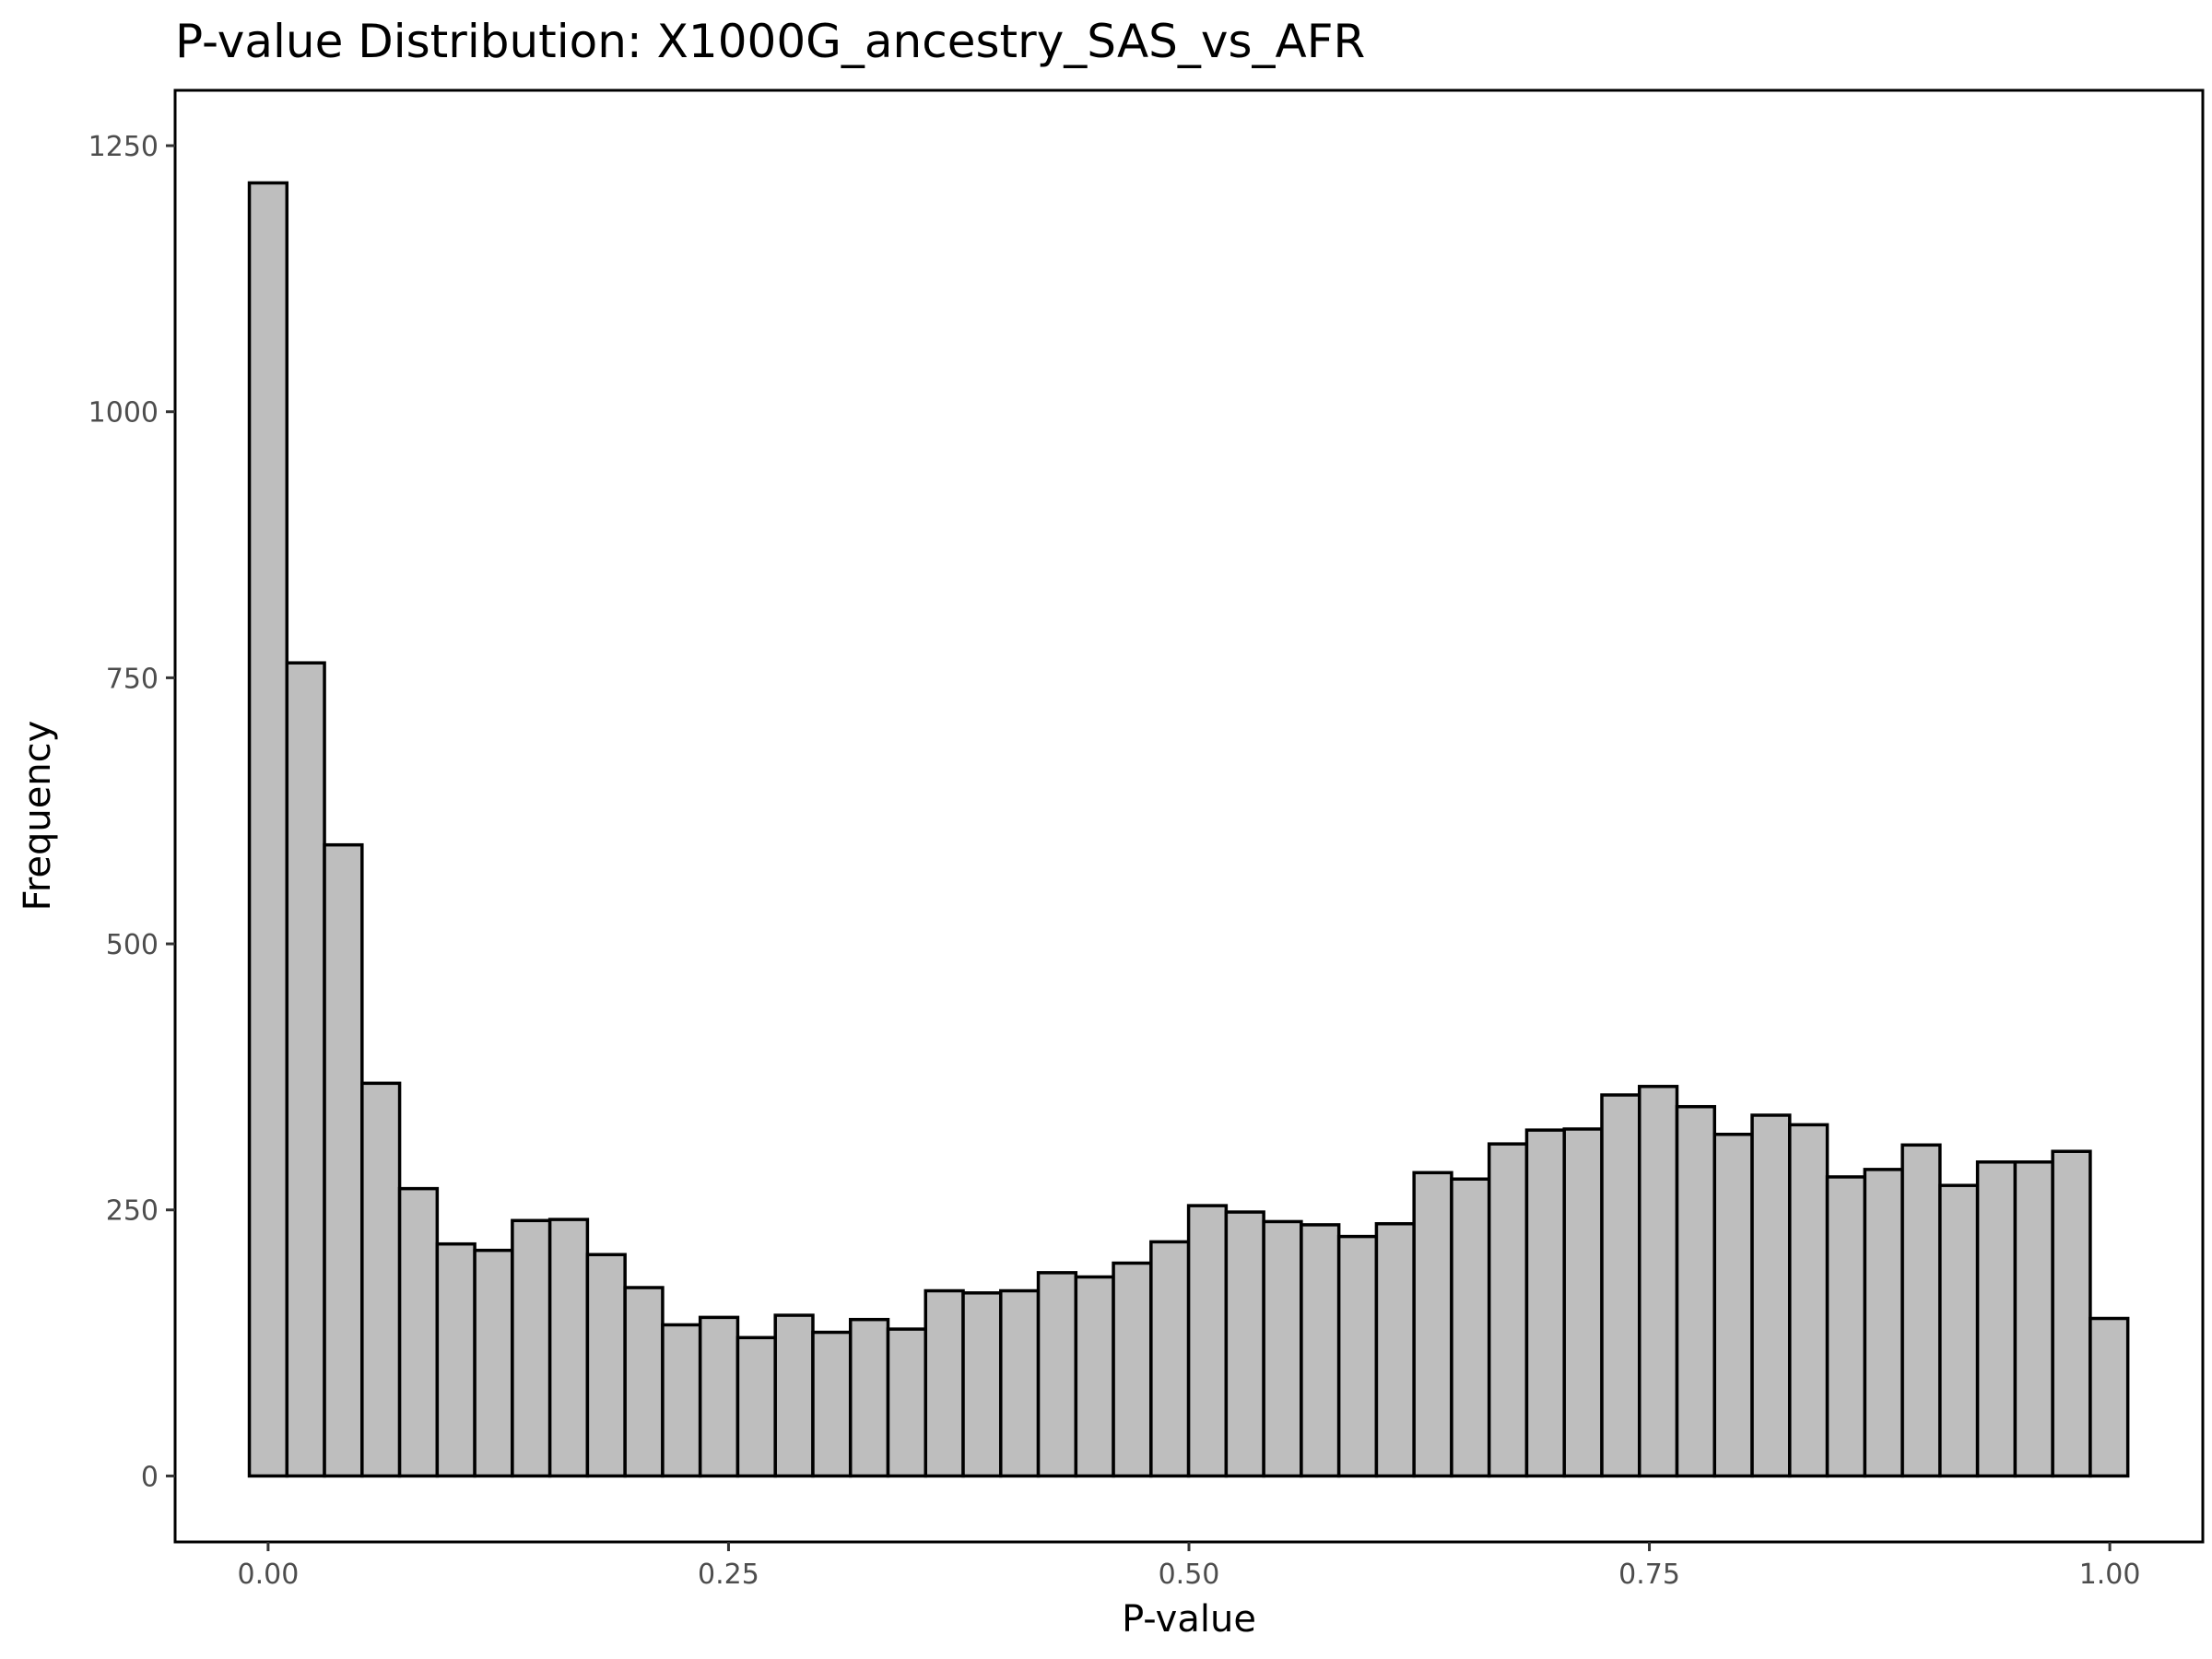 The height and width of the screenshot is (1659, 2212). Describe the element at coordinates (1649, 1575) in the screenshot. I see `x-tick-label: 0.75` at that location.